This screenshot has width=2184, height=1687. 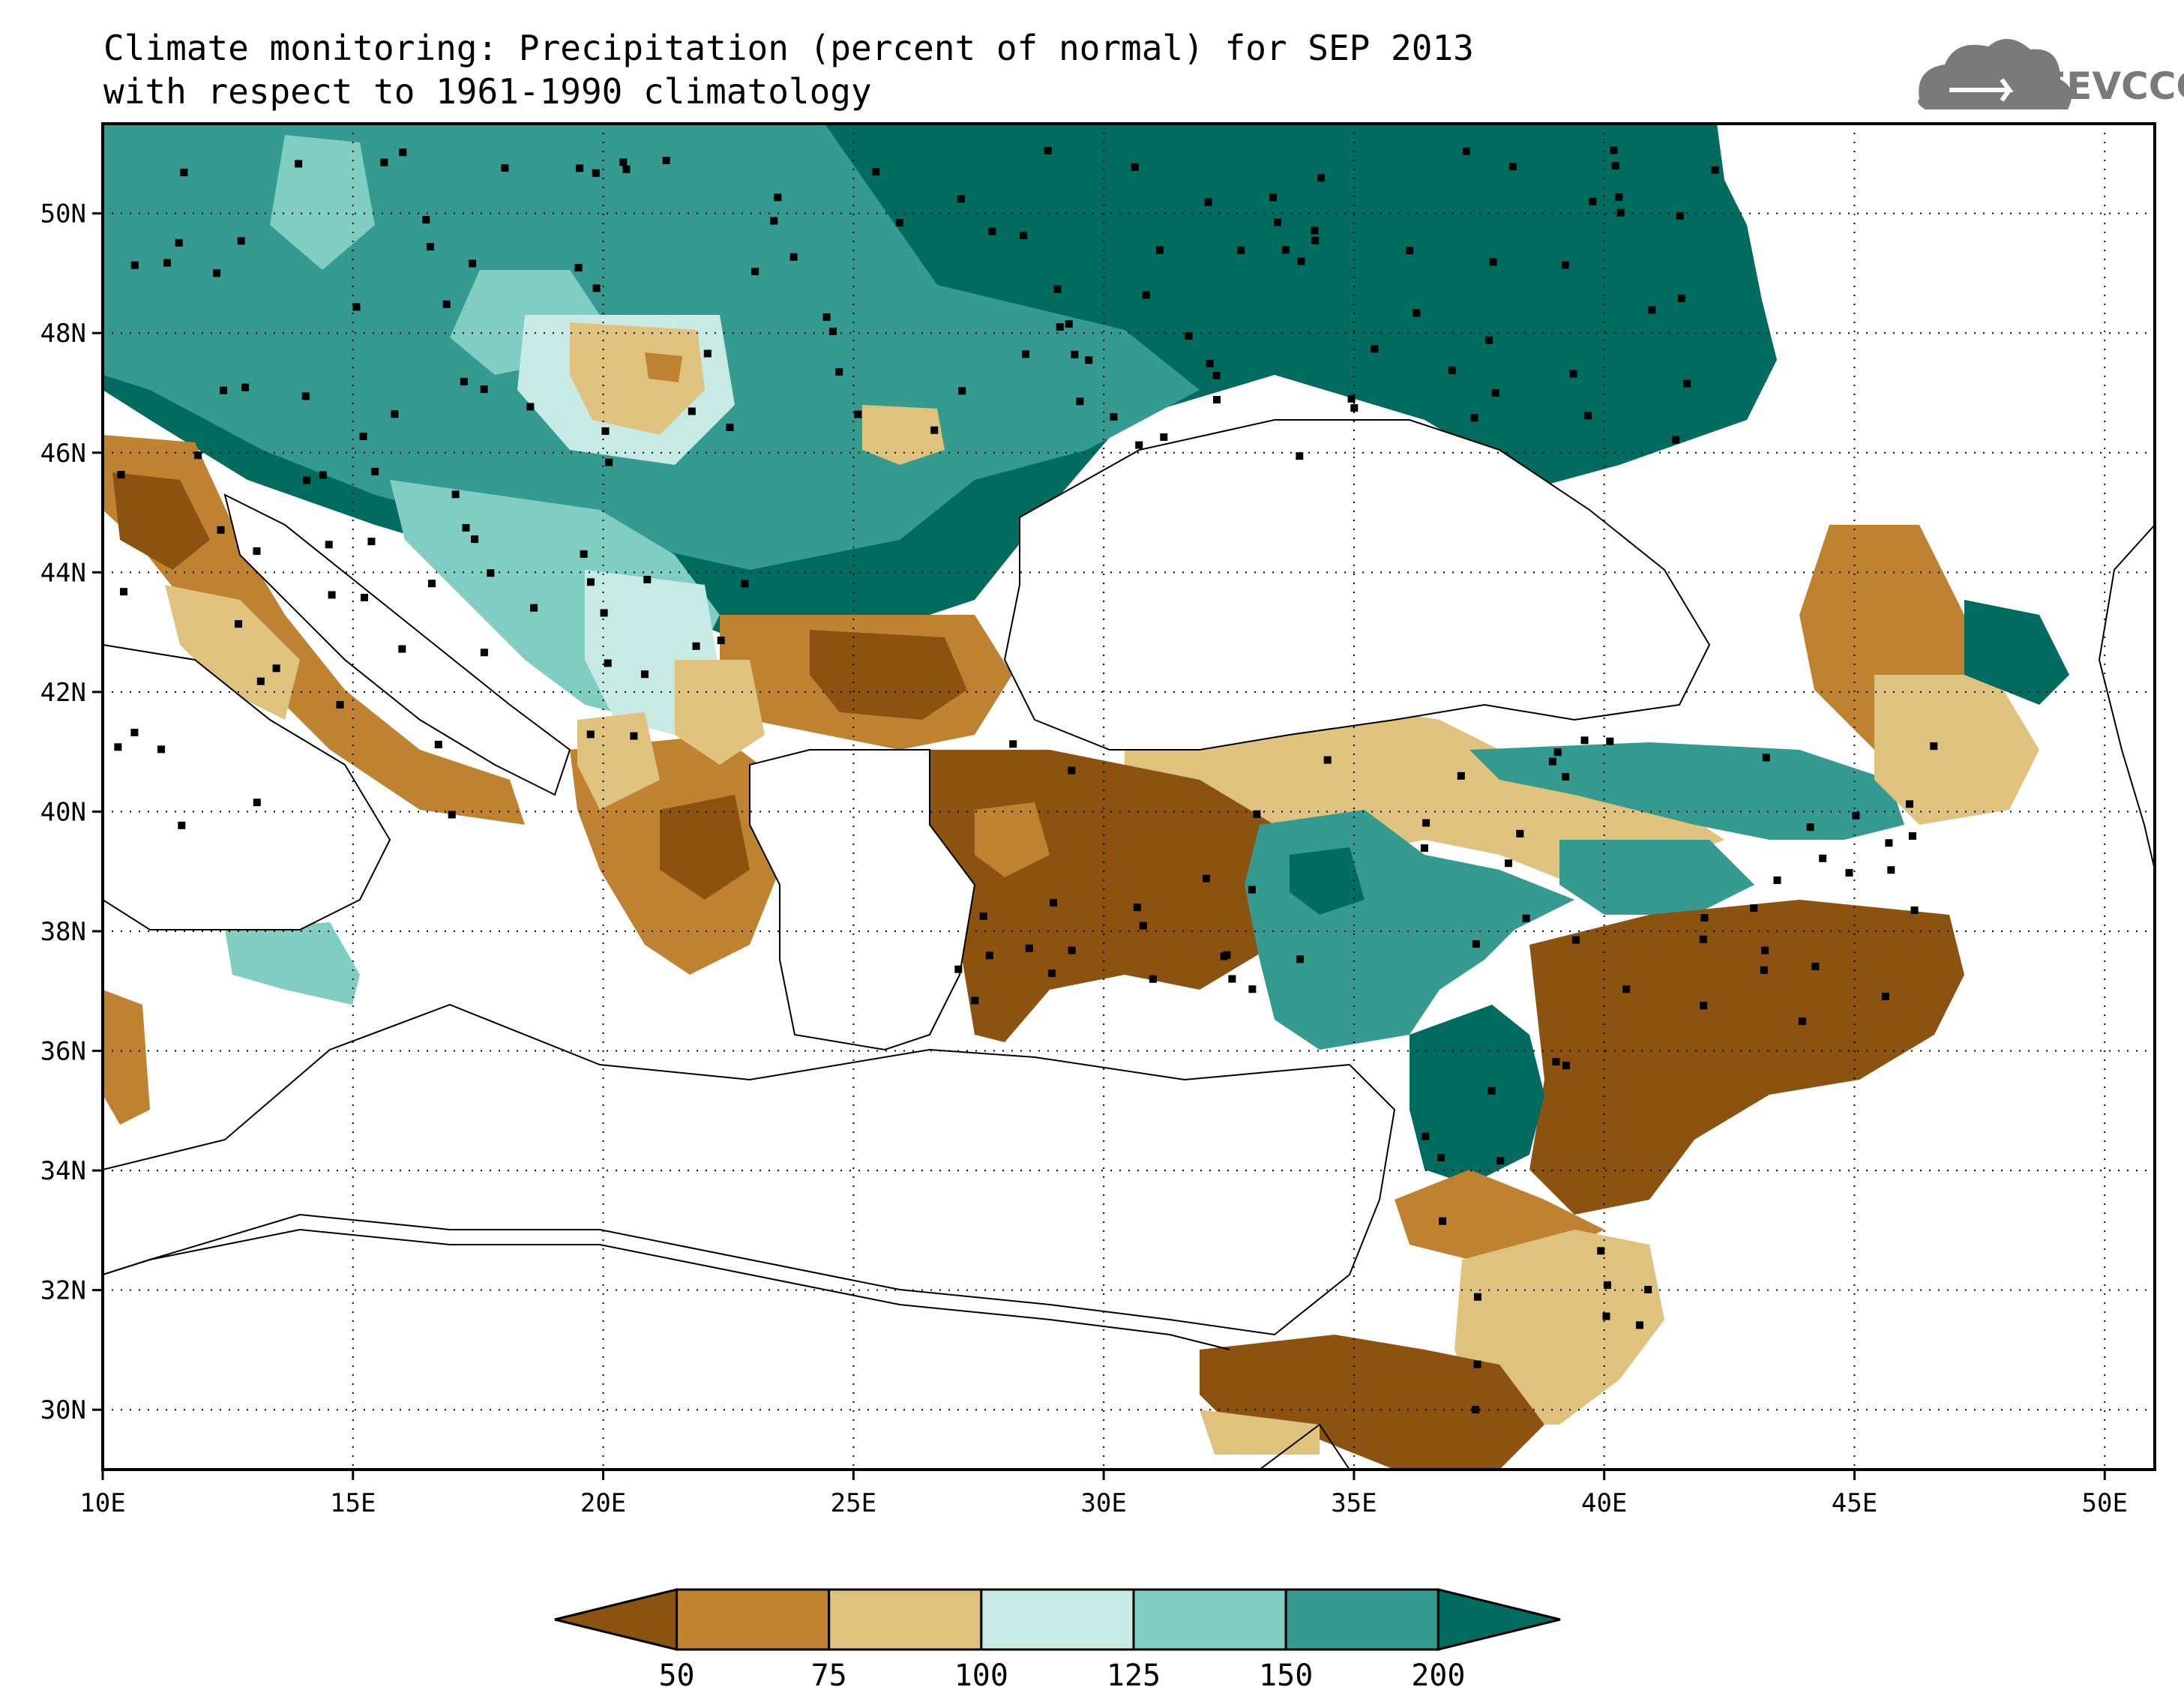 I want to click on colorbar-under-arrow, so click(x=616, y=1619).